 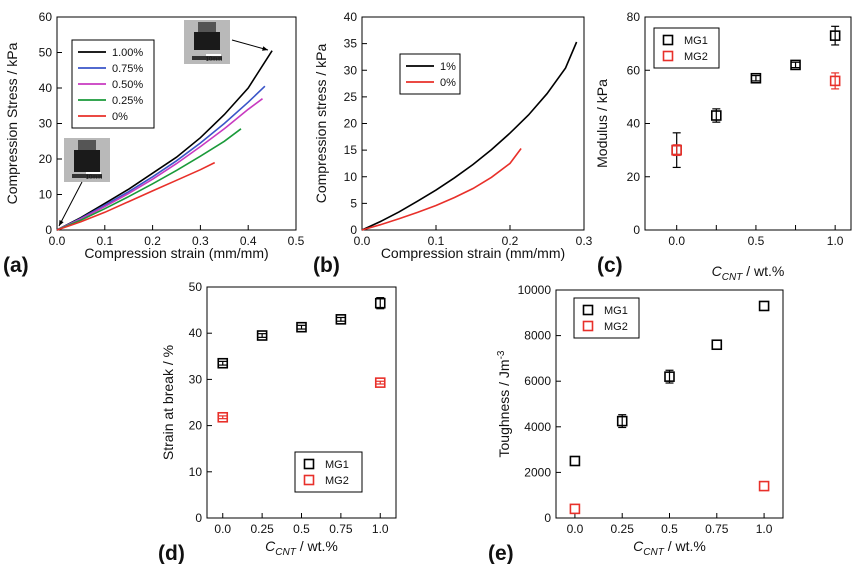 I want to click on legend-label: 0.50%, so click(x=127, y=85).